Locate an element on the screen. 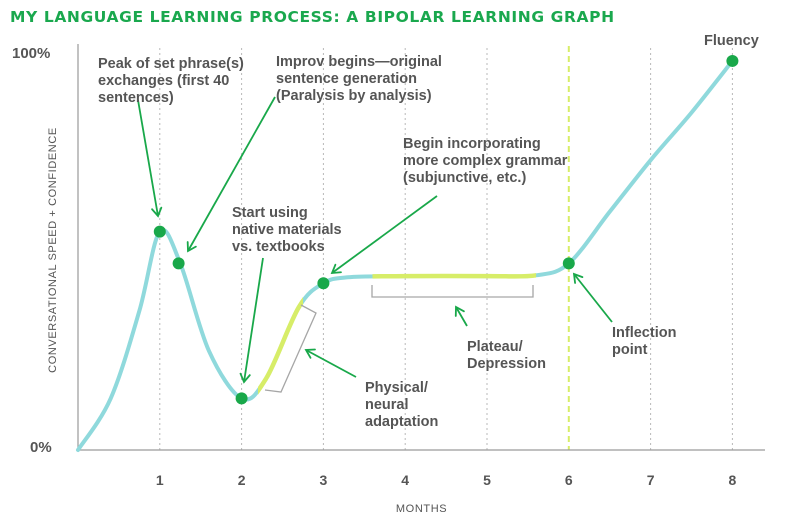  annotation-fluency: Fluency is located at coordinates (731, 41).